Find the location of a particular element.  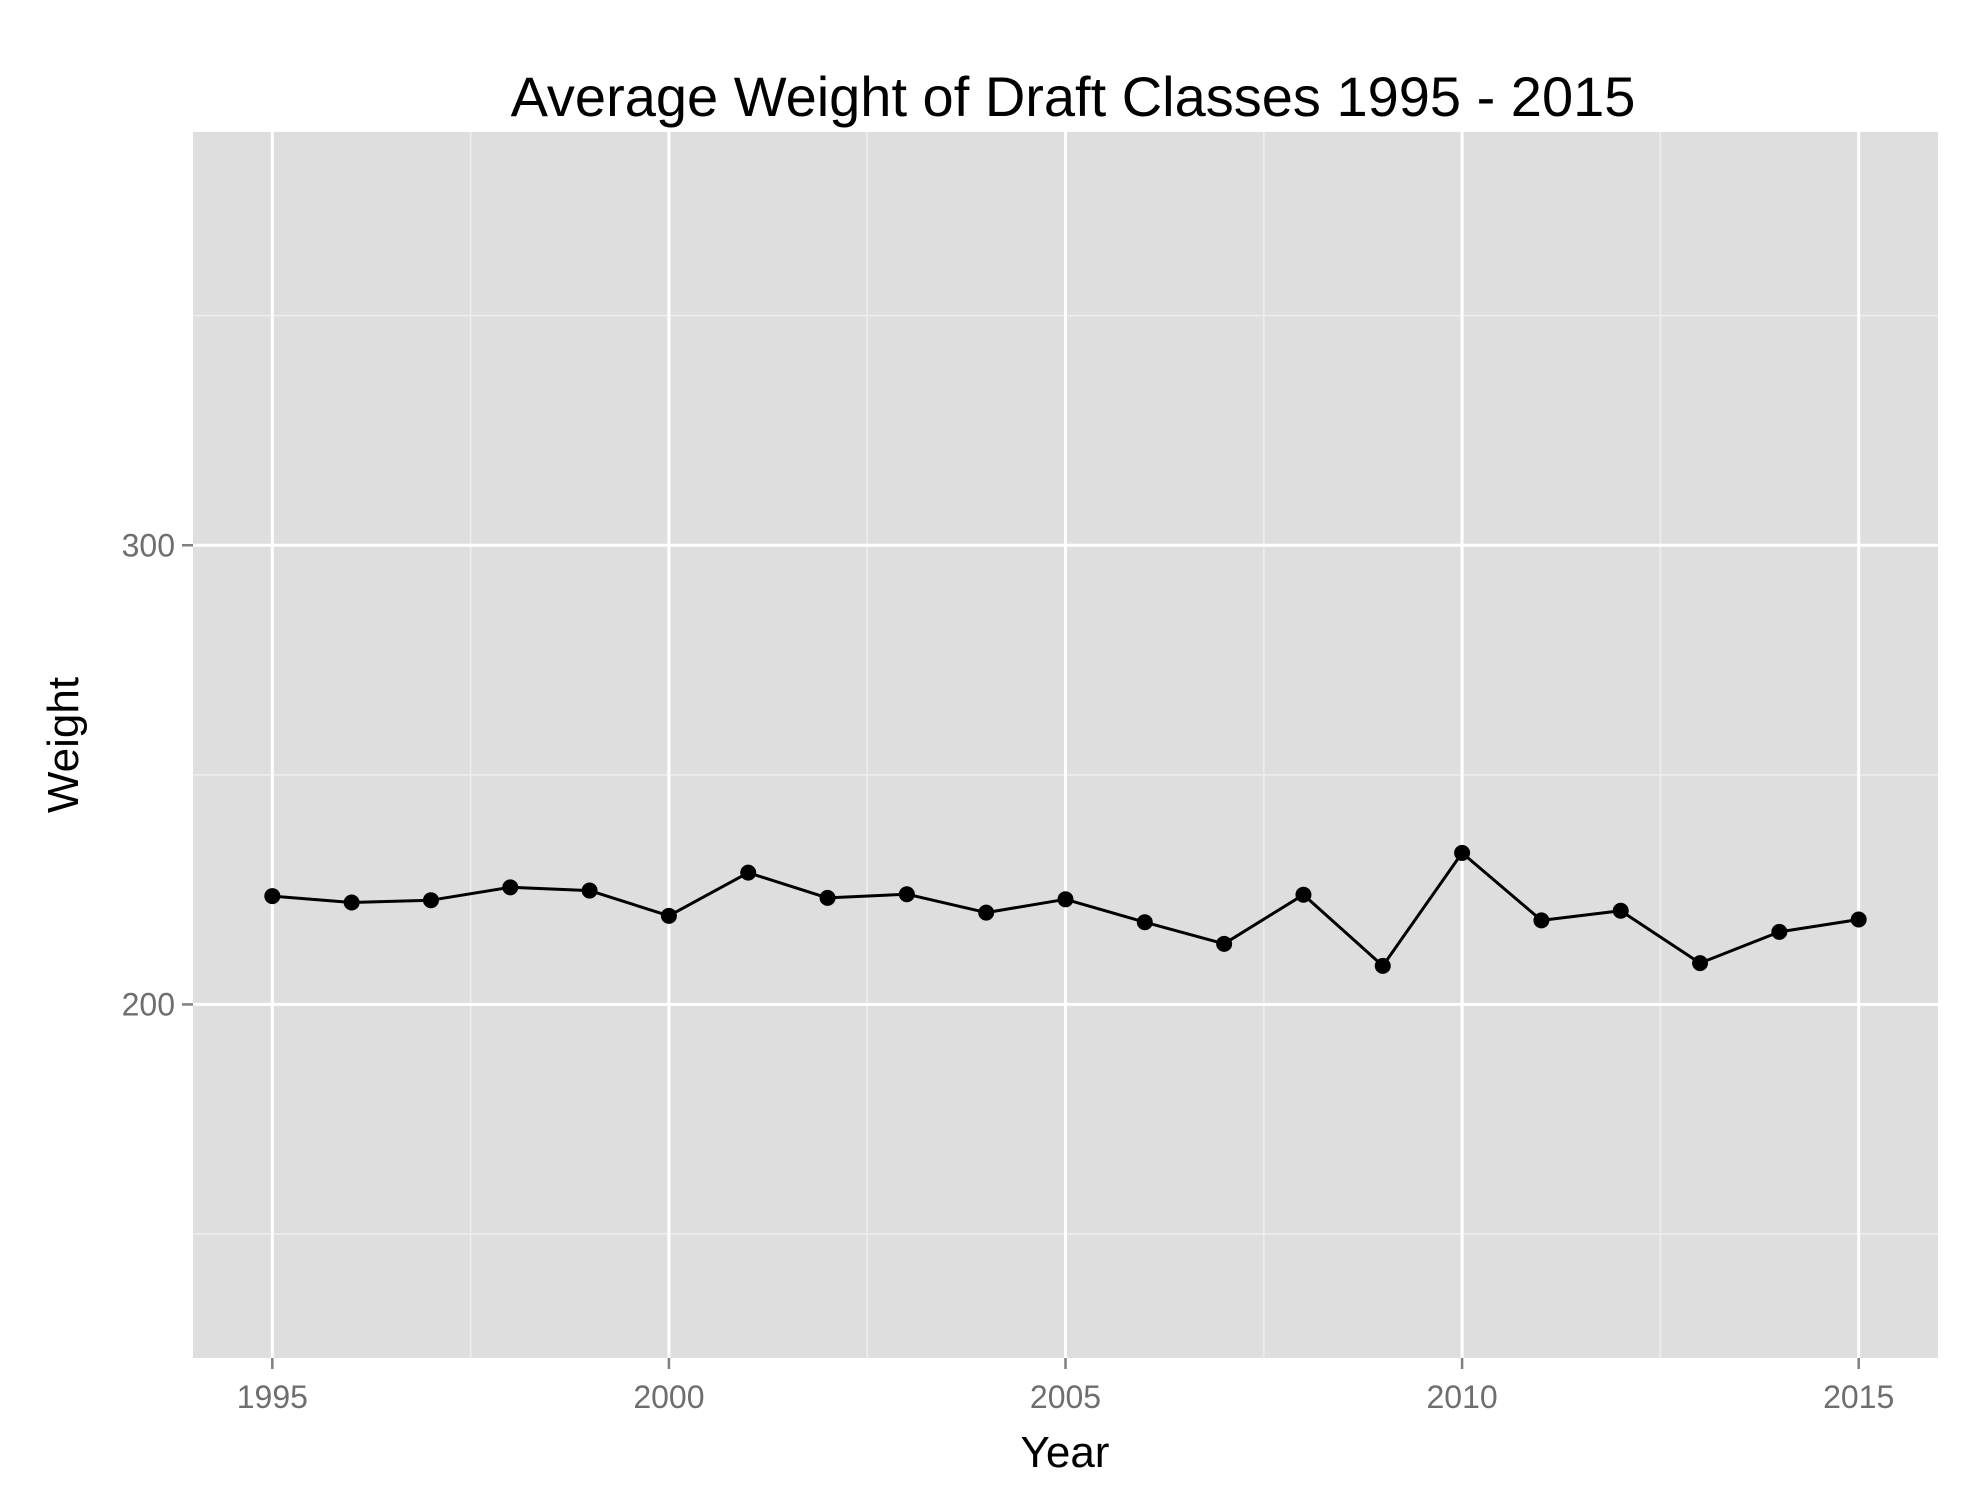

x-tick-label: 2000 is located at coordinates (668, 1397).